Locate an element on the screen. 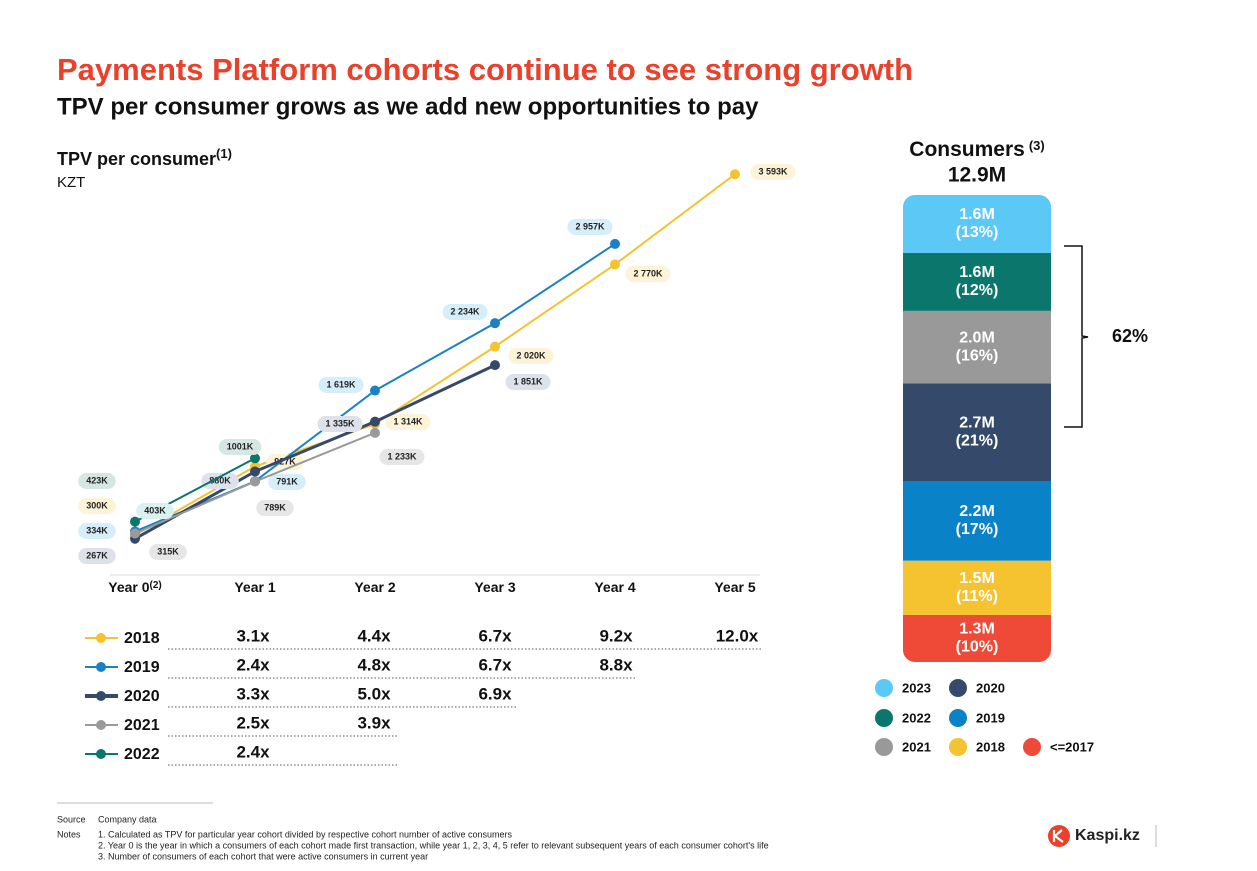  bar-title: Consumers (3) is located at coordinates (976, 149).